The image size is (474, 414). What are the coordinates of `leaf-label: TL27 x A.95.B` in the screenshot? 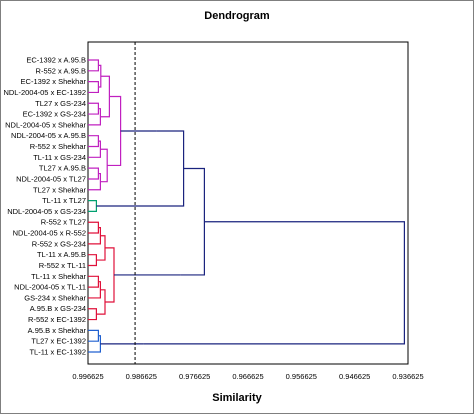 It's located at (62, 168).